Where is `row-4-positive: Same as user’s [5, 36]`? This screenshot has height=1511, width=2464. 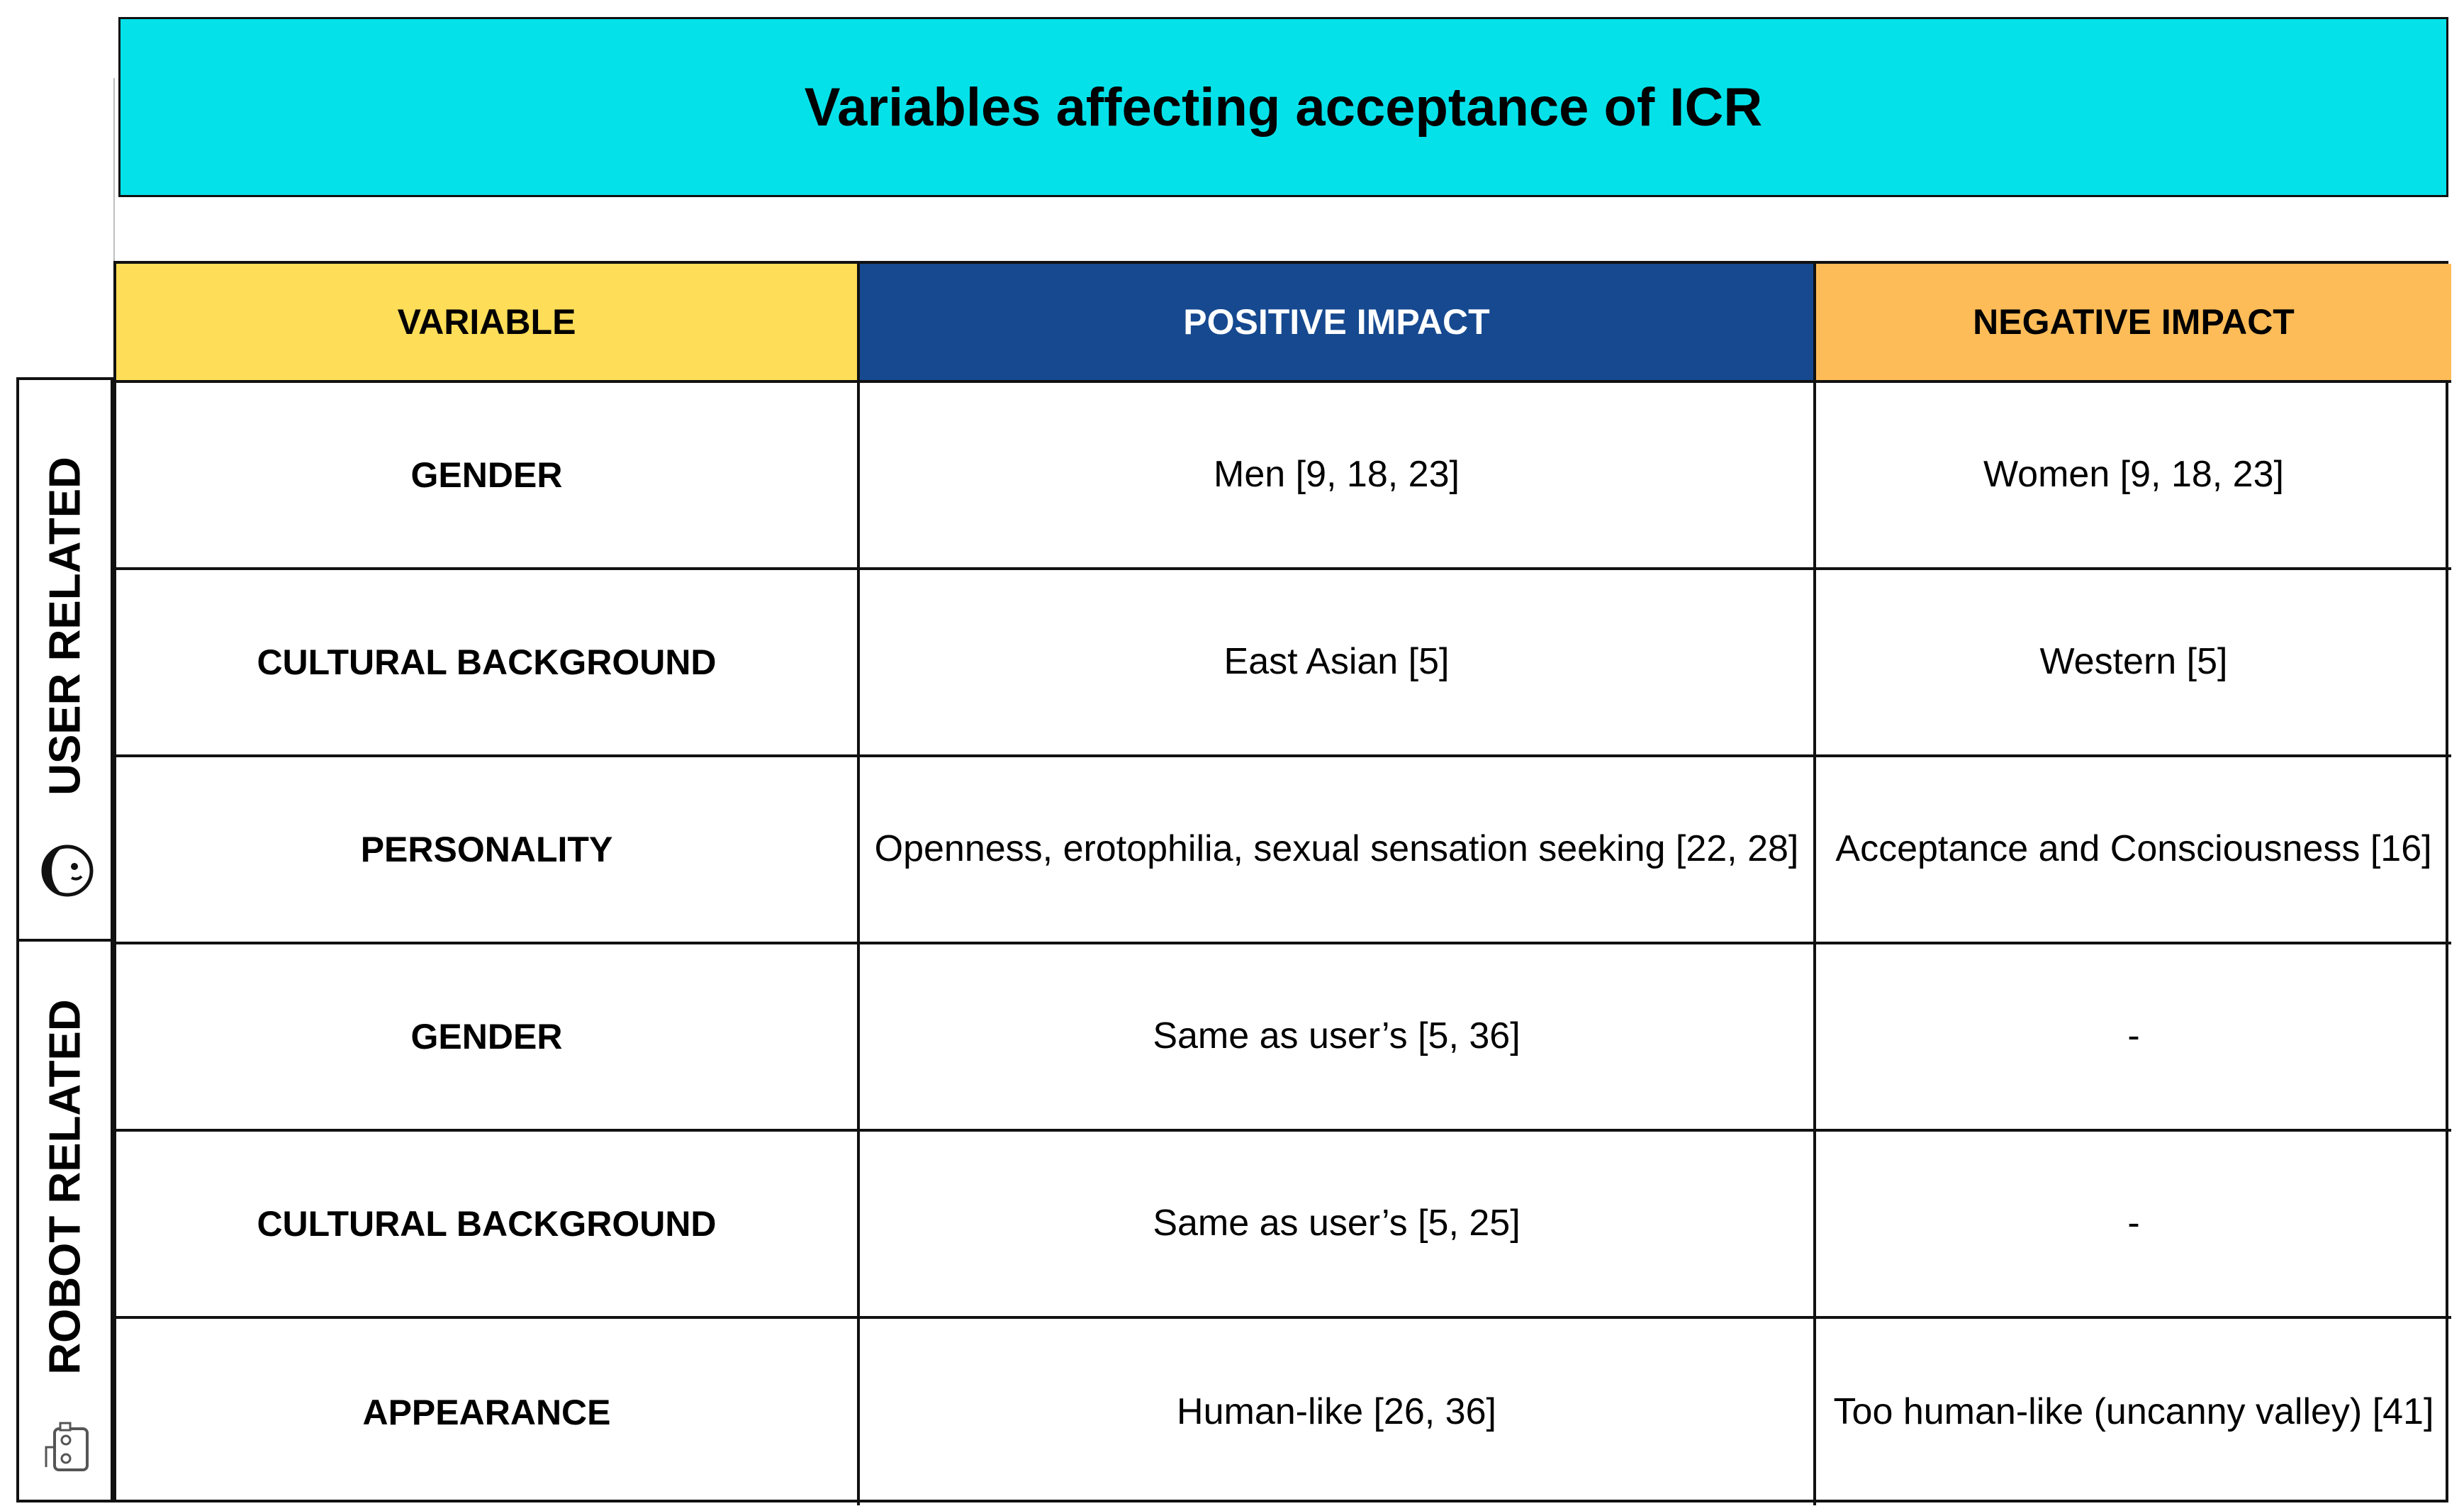 row-4-positive: Same as user’s [5, 36] is located at coordinates (1338, 1038).